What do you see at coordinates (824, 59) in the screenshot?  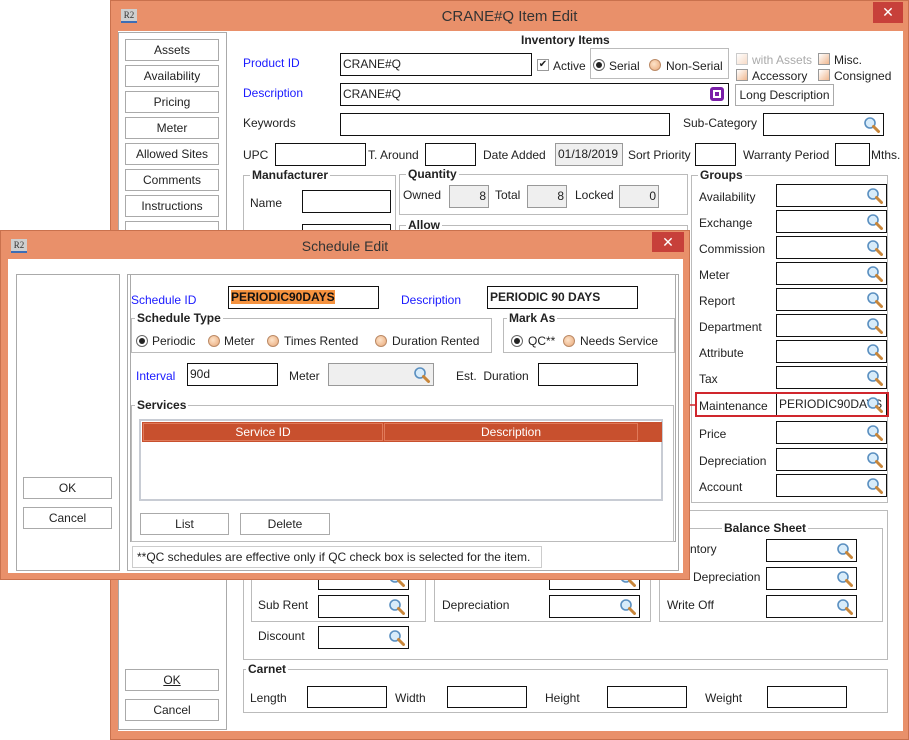 I see `misc-checkbox` at bounding box center [824, 59].